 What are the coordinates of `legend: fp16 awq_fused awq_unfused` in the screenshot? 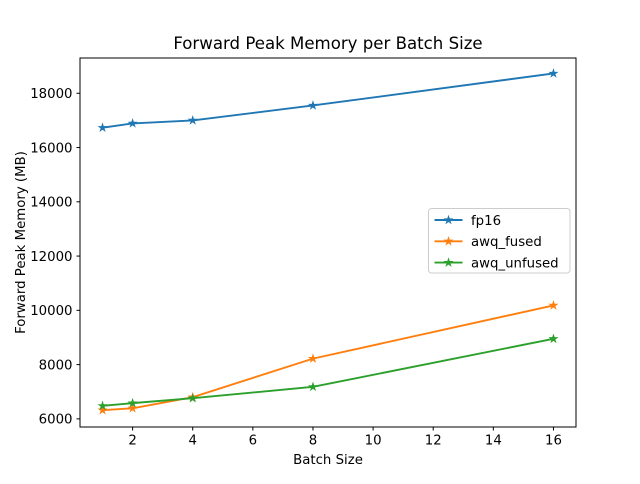 It's located at (499, 241).